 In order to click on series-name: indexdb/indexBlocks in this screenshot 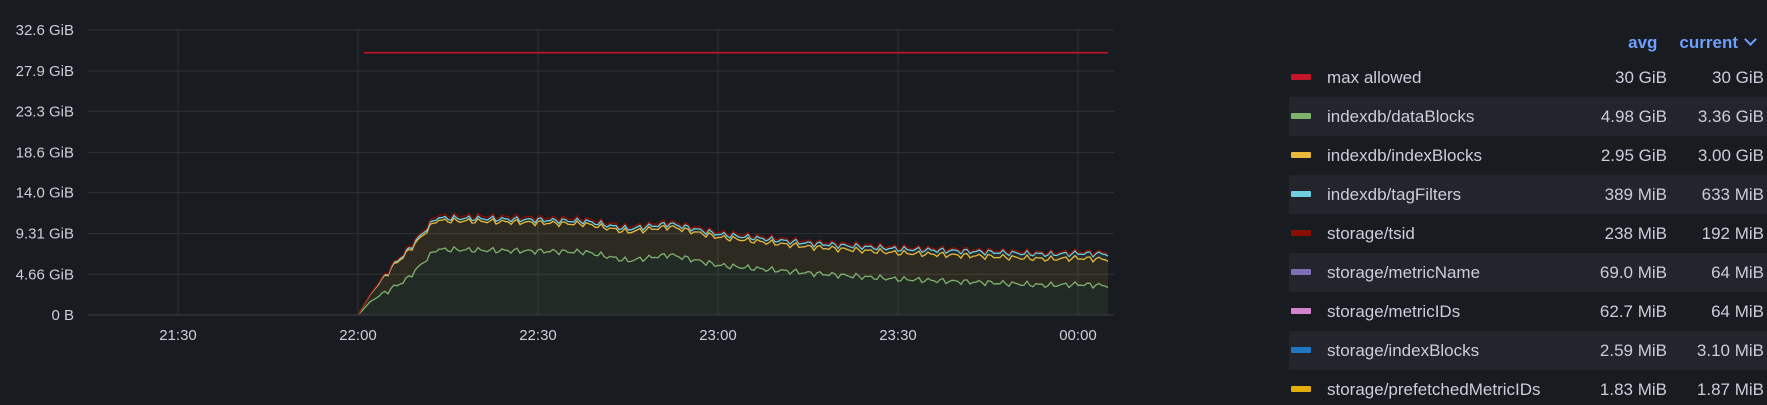, I will do `click(1404, 155)`.